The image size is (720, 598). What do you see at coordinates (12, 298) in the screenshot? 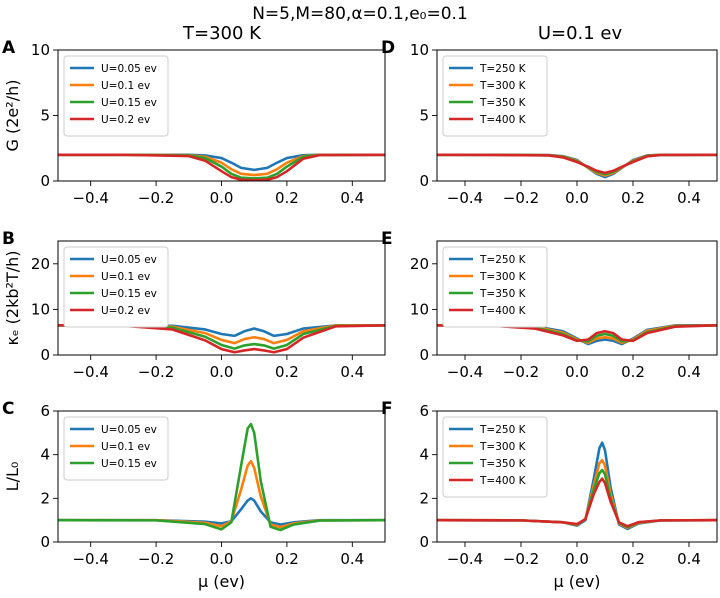
I see `y-axis-label: κₑ (2kb²T/h)` at bounding box center [12, 298].